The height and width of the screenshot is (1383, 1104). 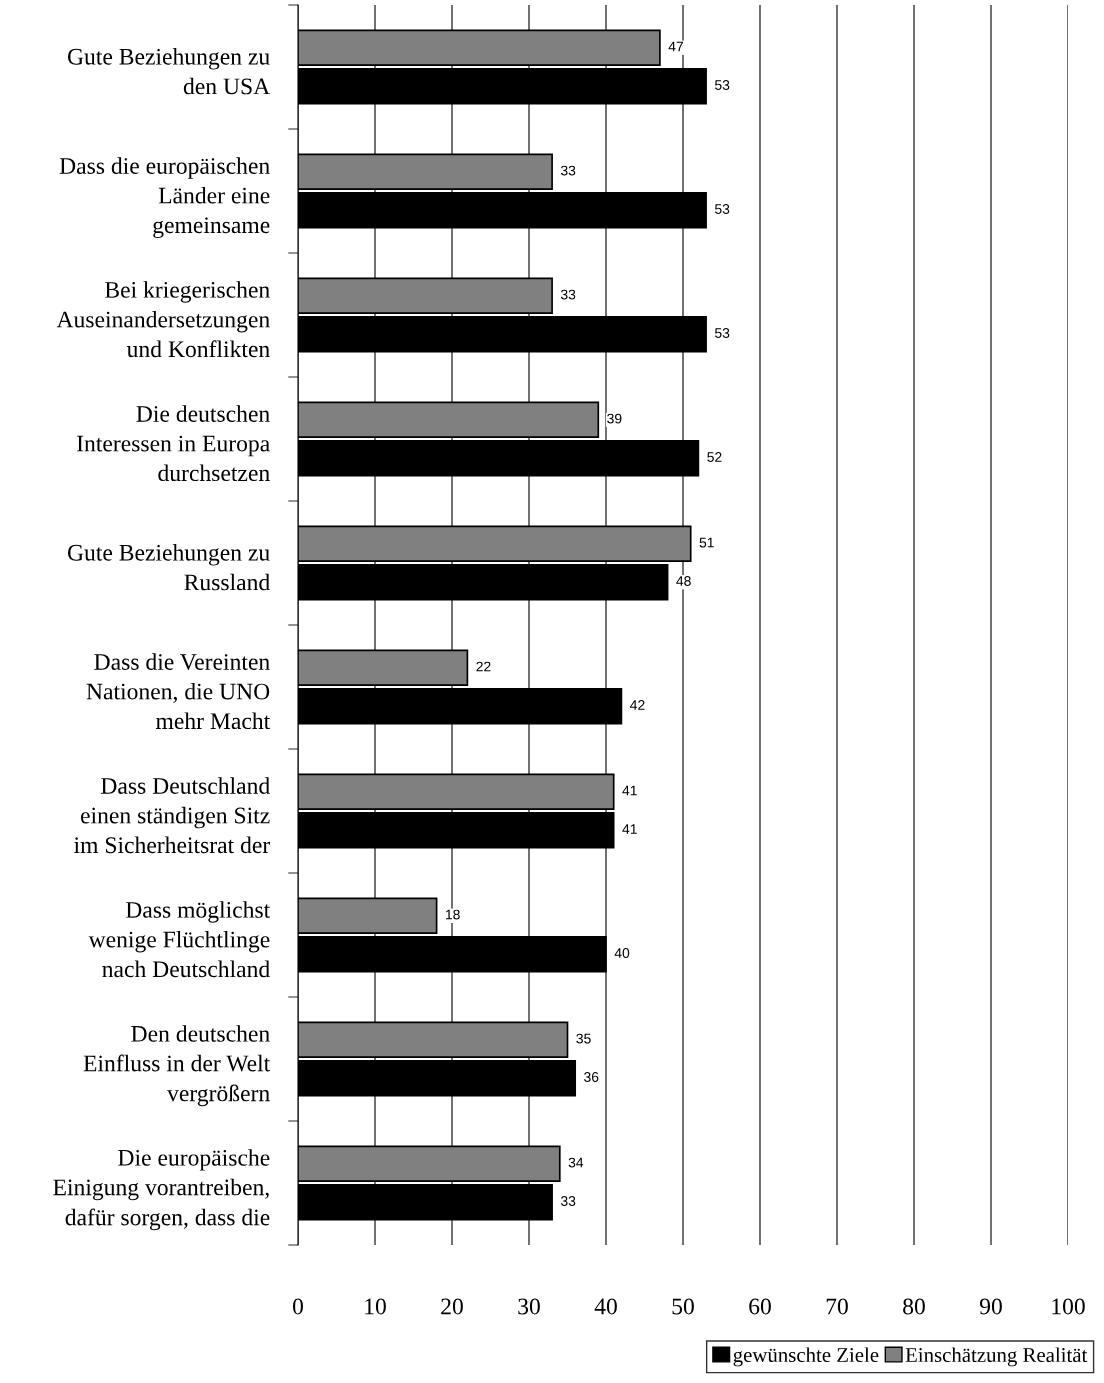 What do you see at coordinates (298, 1306) in the screenshot?
I see `x-tick-label: 0` at bounding box center [298, 1306].